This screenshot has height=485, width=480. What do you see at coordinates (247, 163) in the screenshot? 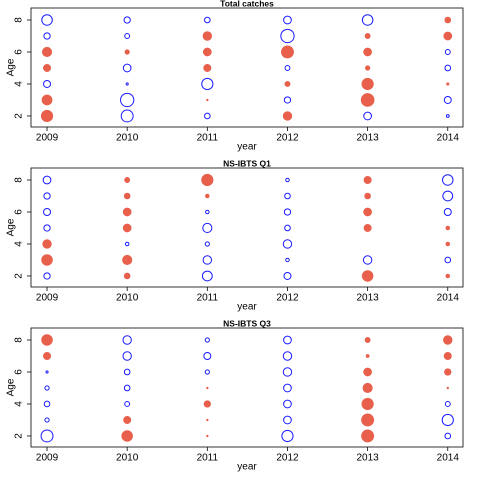
I see `chart-title: NS-IBTS Q1` at bounding box center [247, 163].